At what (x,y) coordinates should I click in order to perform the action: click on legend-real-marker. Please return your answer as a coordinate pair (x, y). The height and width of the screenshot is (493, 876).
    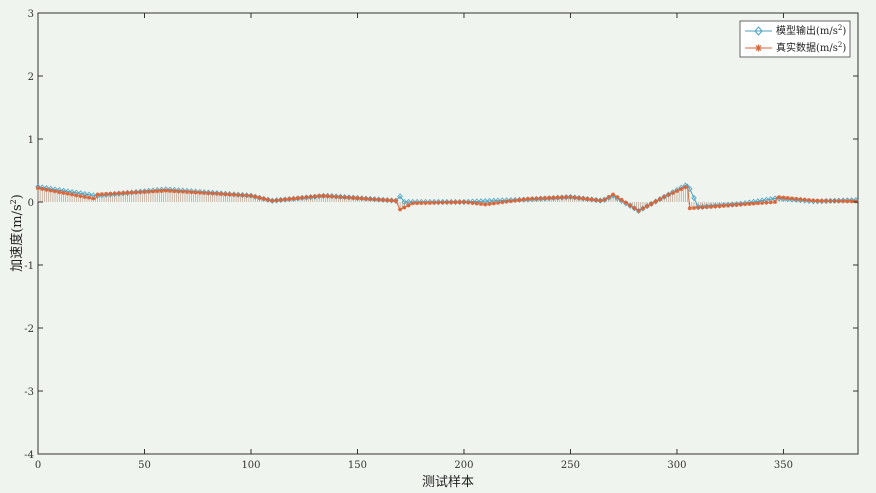
    Looking at the image, I should click on (758, 48).